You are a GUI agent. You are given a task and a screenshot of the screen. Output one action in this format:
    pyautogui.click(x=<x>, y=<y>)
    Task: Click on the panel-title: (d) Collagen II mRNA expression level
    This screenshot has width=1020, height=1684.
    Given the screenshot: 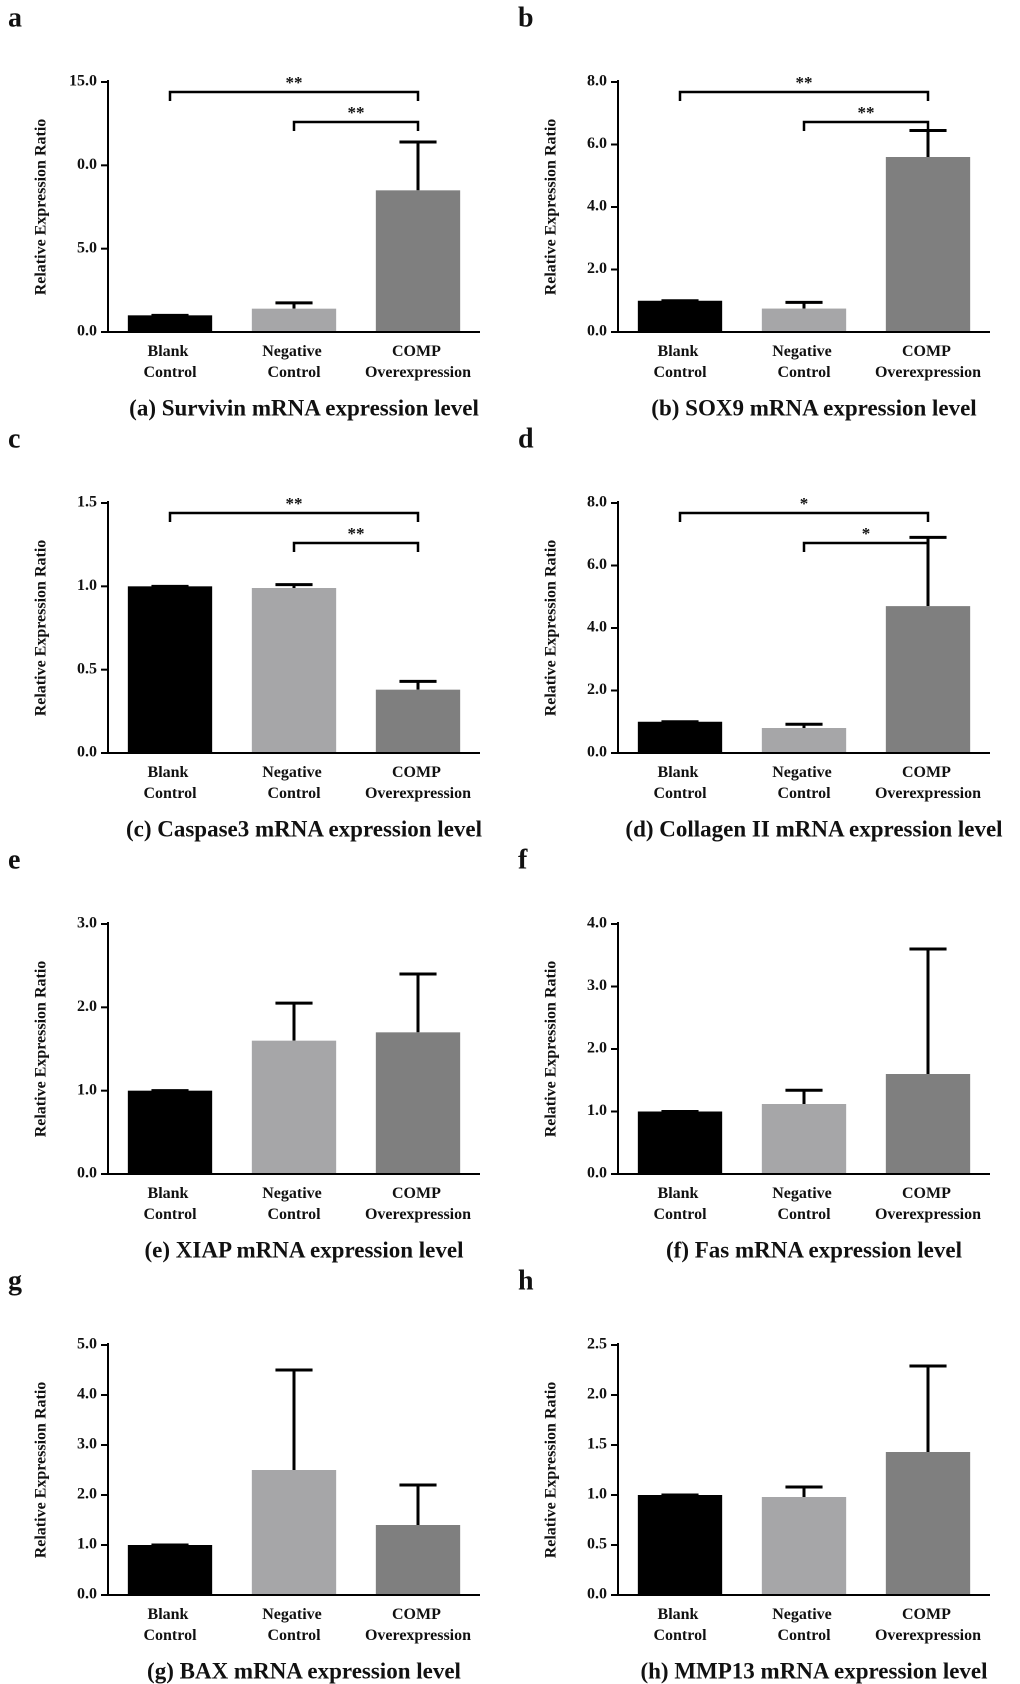 What is the action you would take?
    pyautogui.click(x=813, y=828)
    